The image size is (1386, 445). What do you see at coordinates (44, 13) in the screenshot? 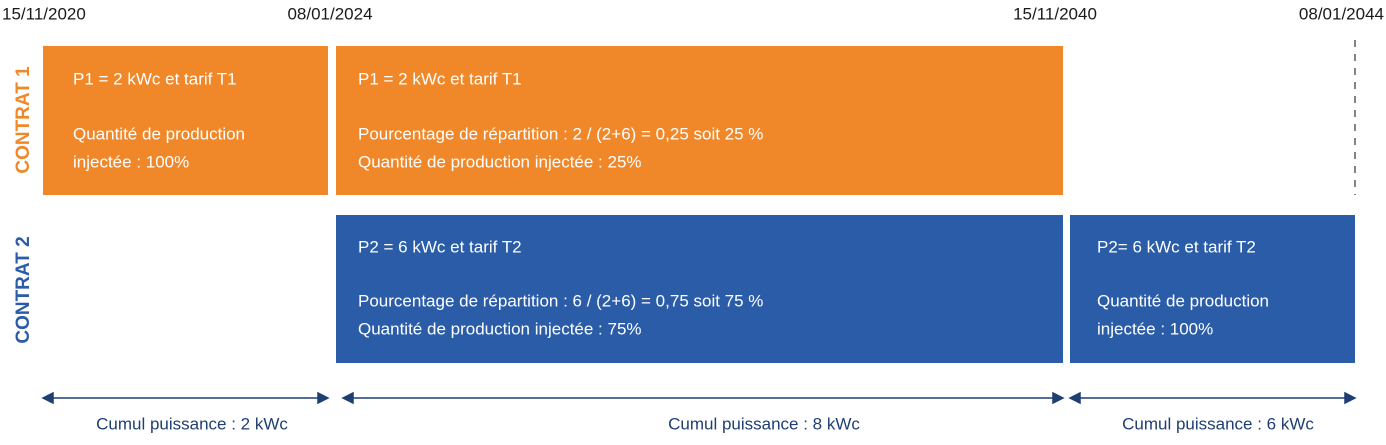
I see `date: 15/11/2020` at bounding box center [44, 13].